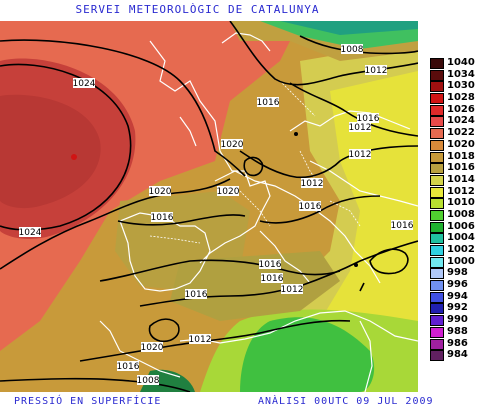  Describe the element at coordinates (456, 86) in the screenshot. I see `legend-row: 1030` at that location.